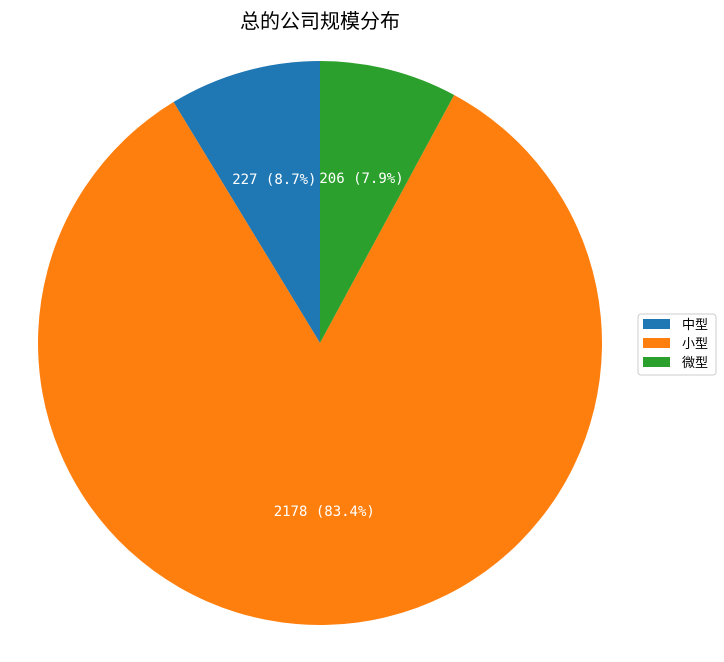  Describe the element at coordinates (695, 363) in the screenshot. I see `legend-label-micro: 微型` at that location.